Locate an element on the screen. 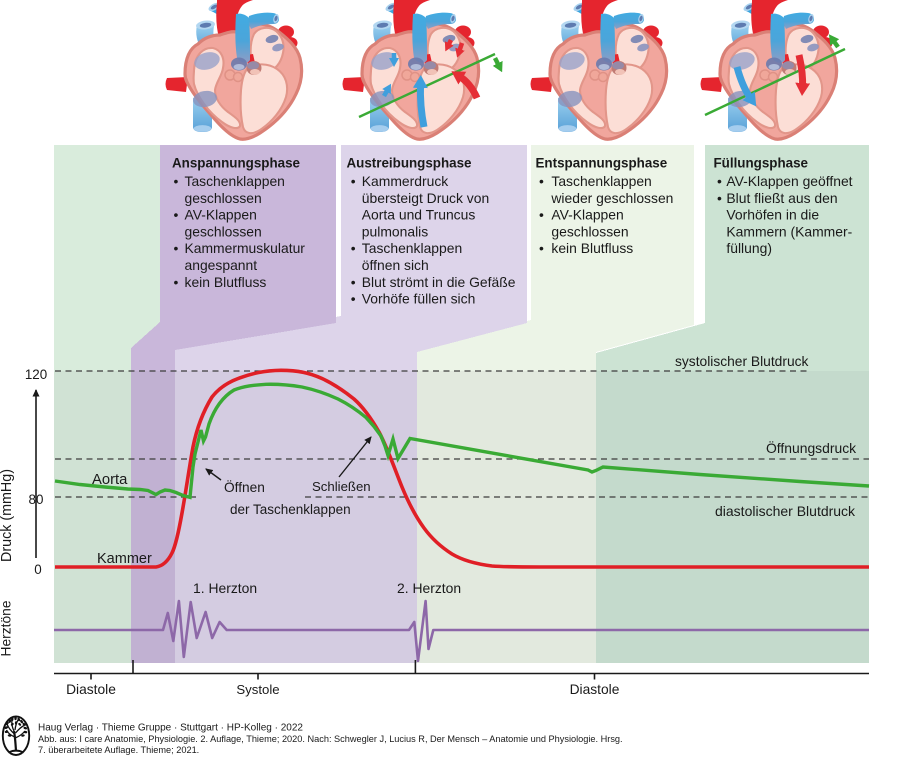 This screenshot has height=758, width=900. svg-text: Entspannungsphase is located at coordinates (602, 163).